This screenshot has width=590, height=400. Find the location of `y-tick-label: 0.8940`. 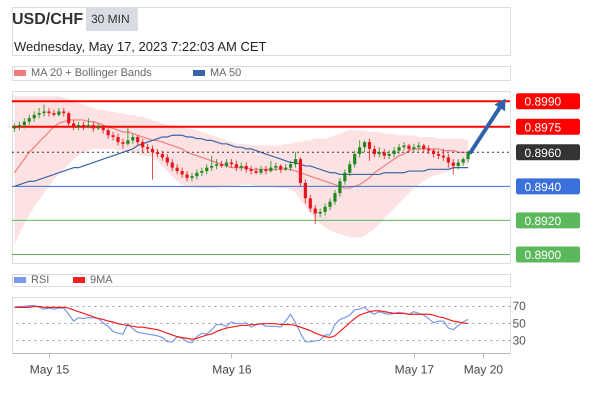

y-tick-label: 0.8940 is located at coordinates (543, 187).